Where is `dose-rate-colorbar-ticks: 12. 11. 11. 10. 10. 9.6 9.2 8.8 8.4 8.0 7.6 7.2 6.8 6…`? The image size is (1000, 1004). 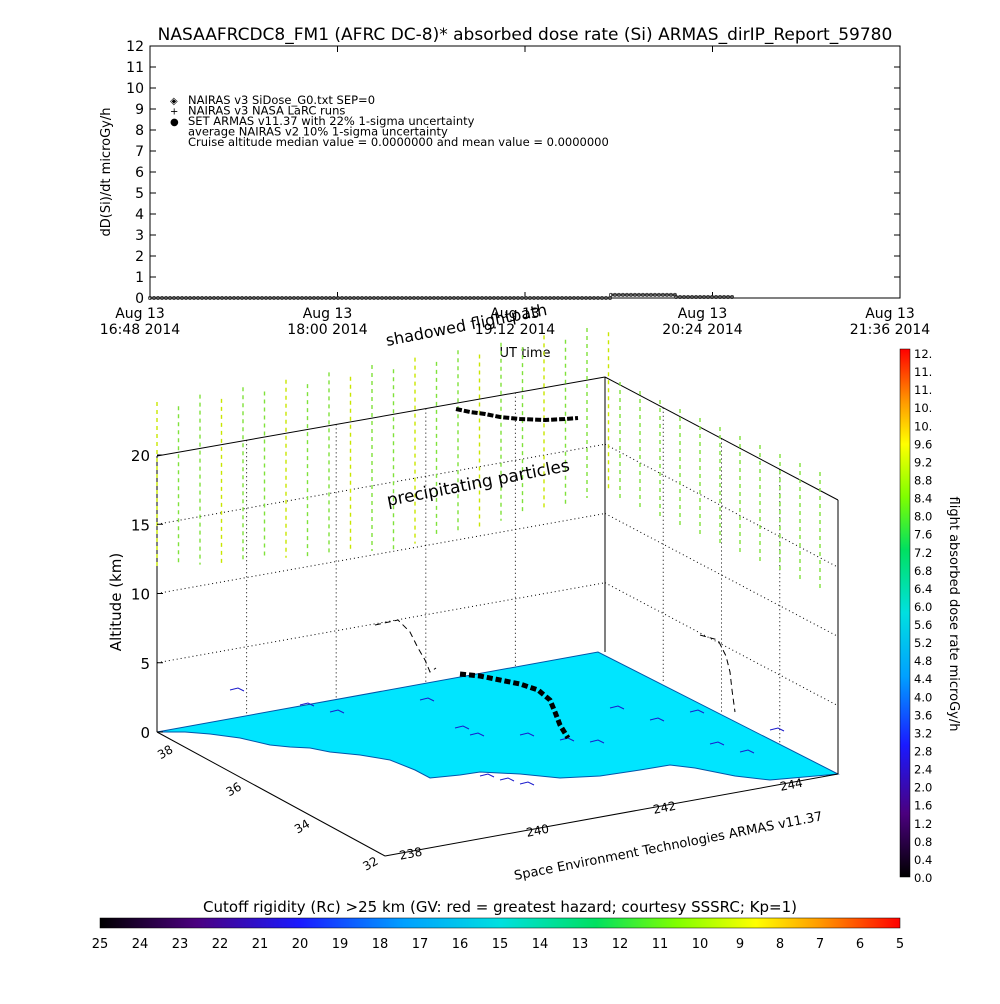
dose-rate-colorbar-ticks: 12. 11. 11. 10. 10. 9.6 9.2 8.8 8.4 8.0 7.6 7.2 6.8 6… is located at coordinates (923, 616).